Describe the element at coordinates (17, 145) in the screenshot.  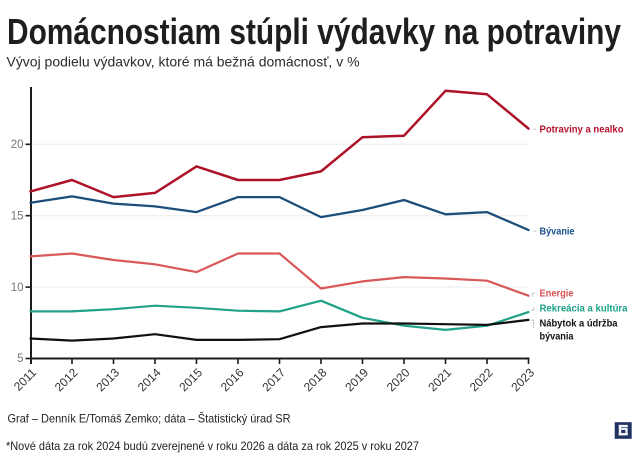
I see `svg-text: 20` at that location.